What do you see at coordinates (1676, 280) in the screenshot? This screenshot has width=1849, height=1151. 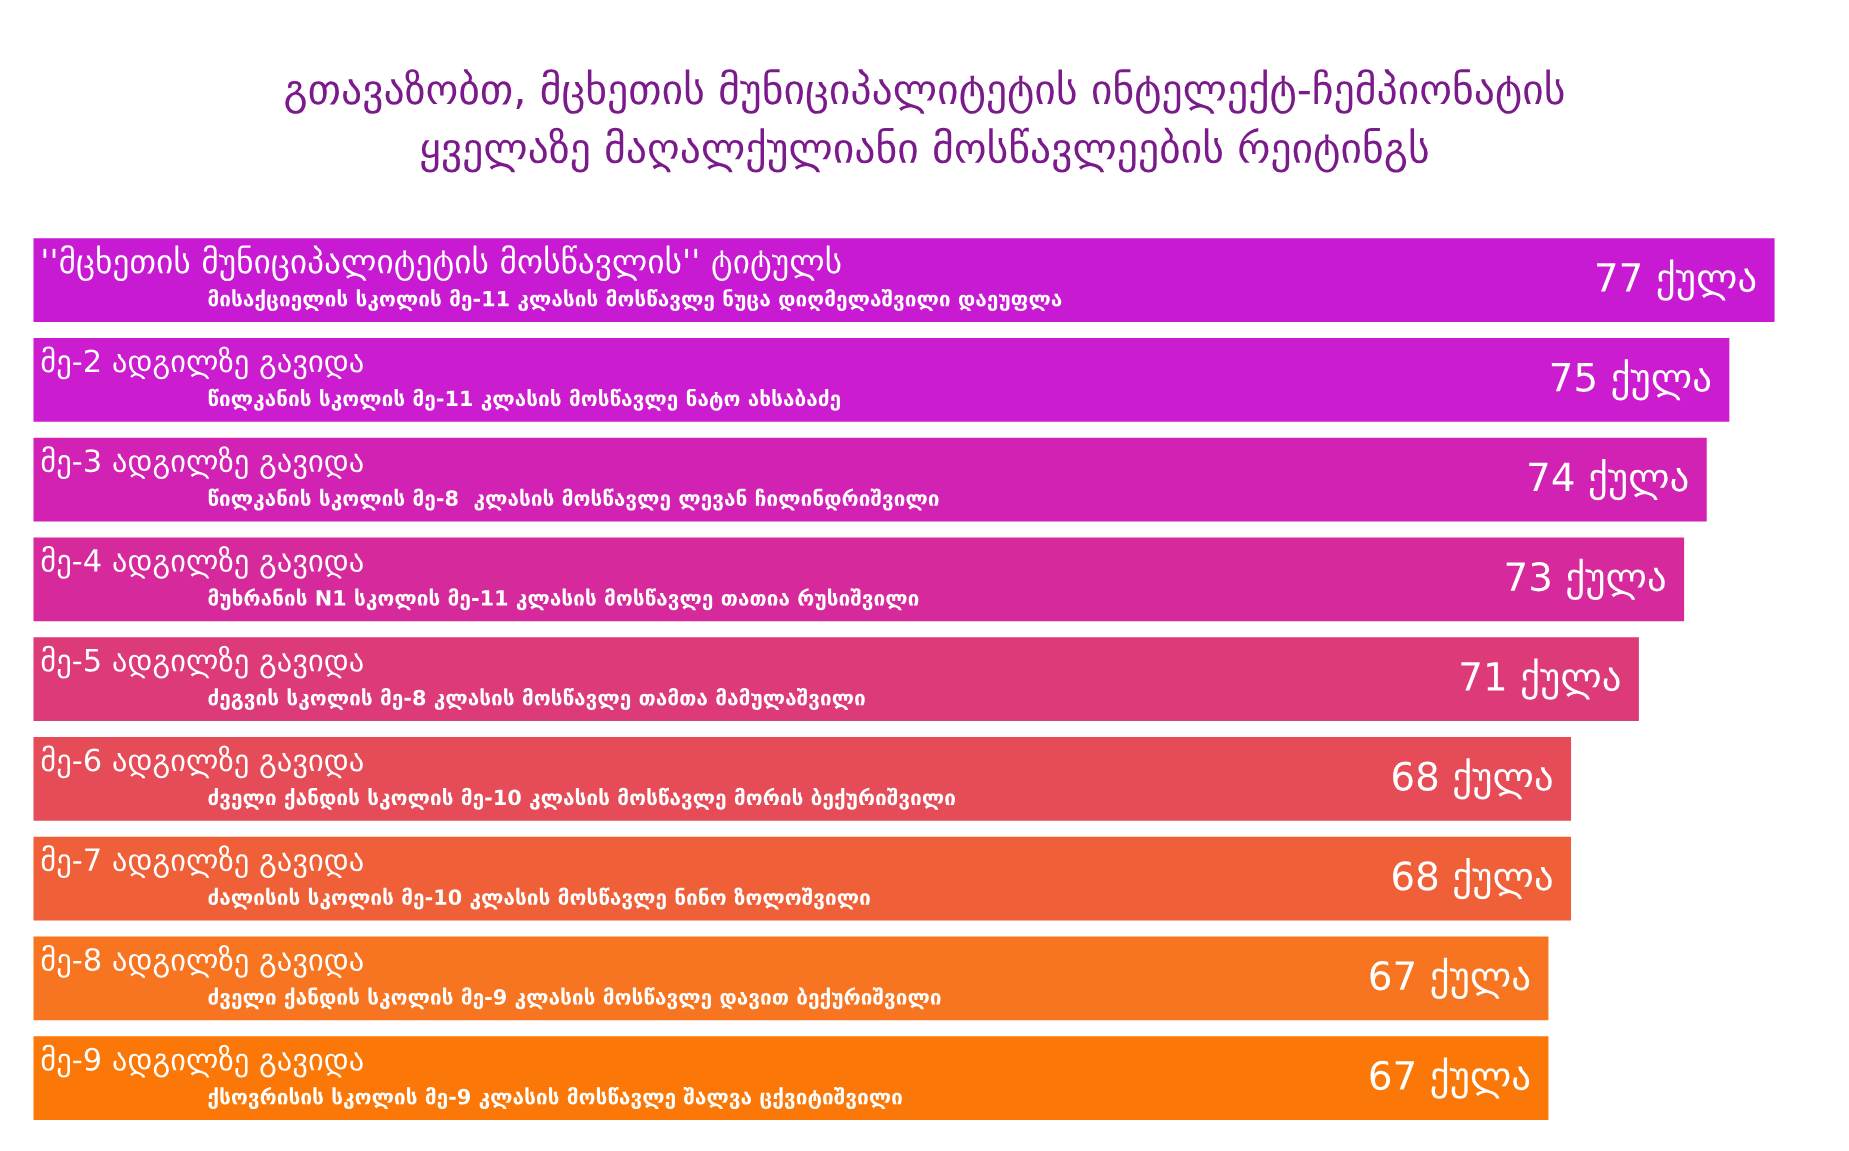 I see `data-label: 77 ქულა` at bounding box center [1676, 280].